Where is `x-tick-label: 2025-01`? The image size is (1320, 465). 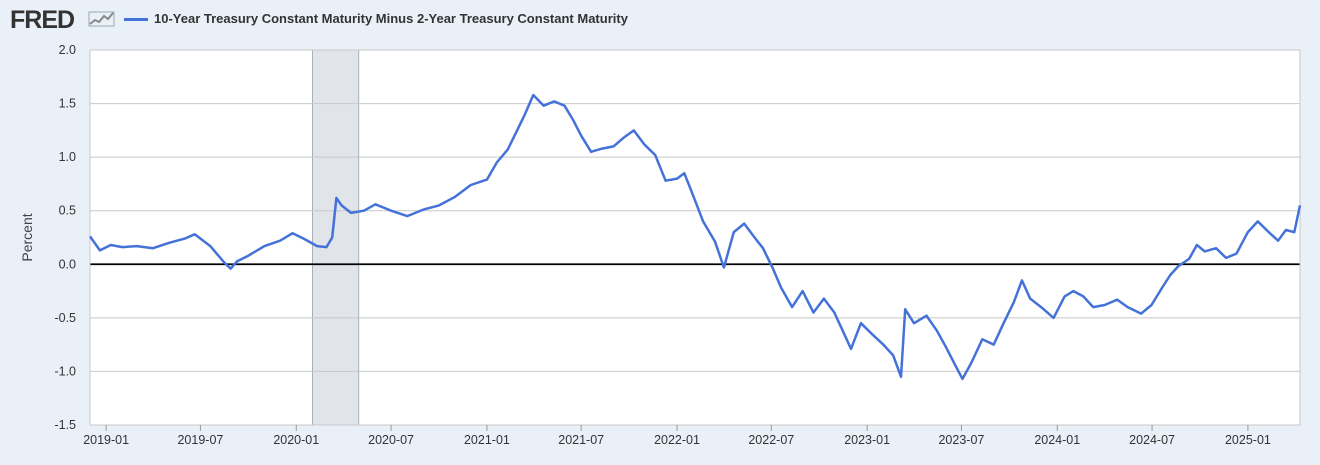
x-tick-label: 2025-01 is located at coordinates (1248, 440).